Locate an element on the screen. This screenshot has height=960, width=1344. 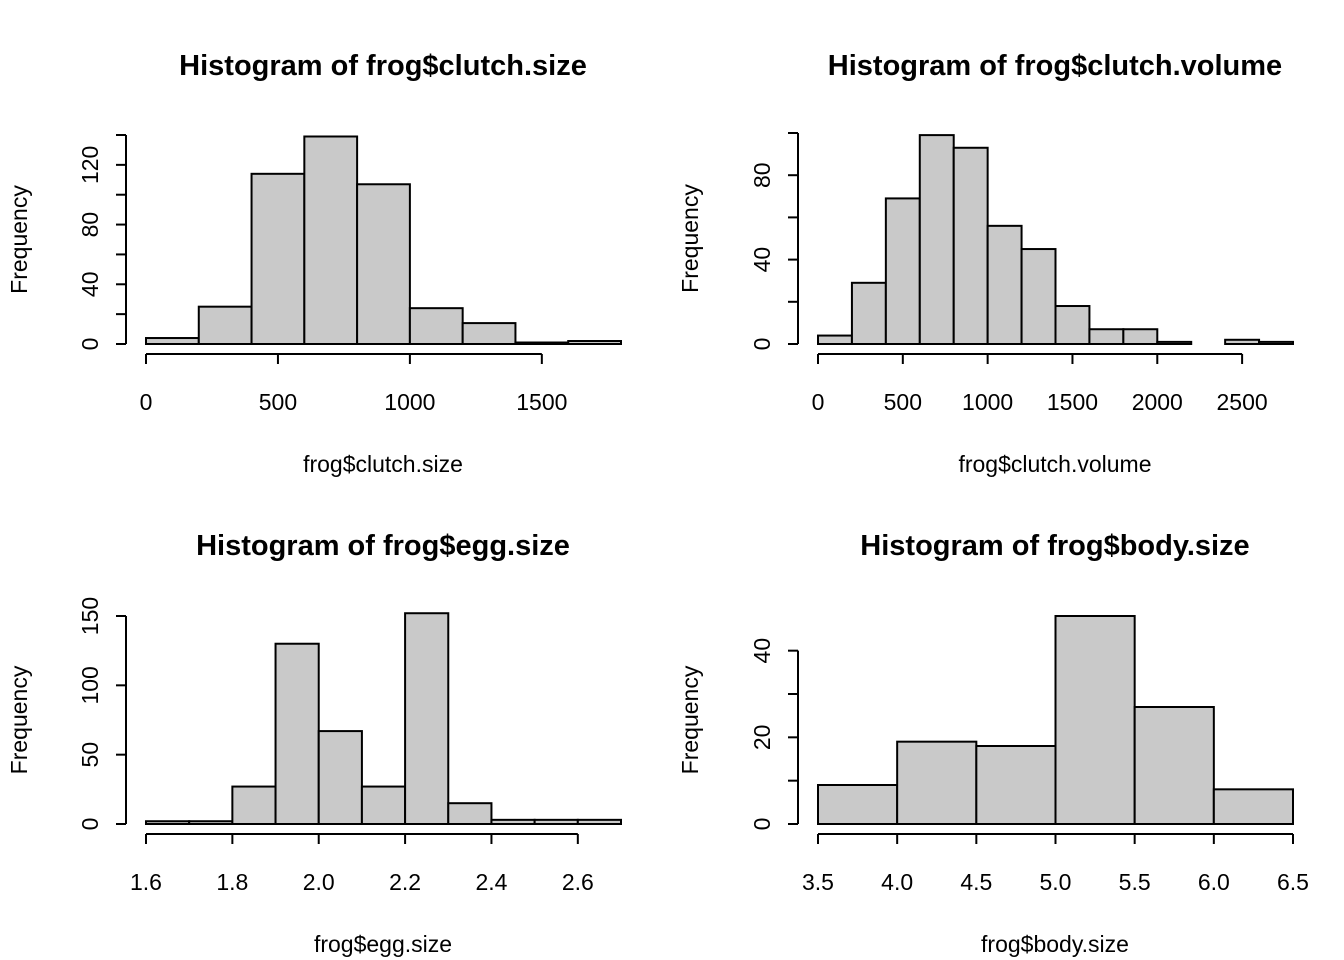
x-tick-label: 2.0 is located at coordinates (319, 882).